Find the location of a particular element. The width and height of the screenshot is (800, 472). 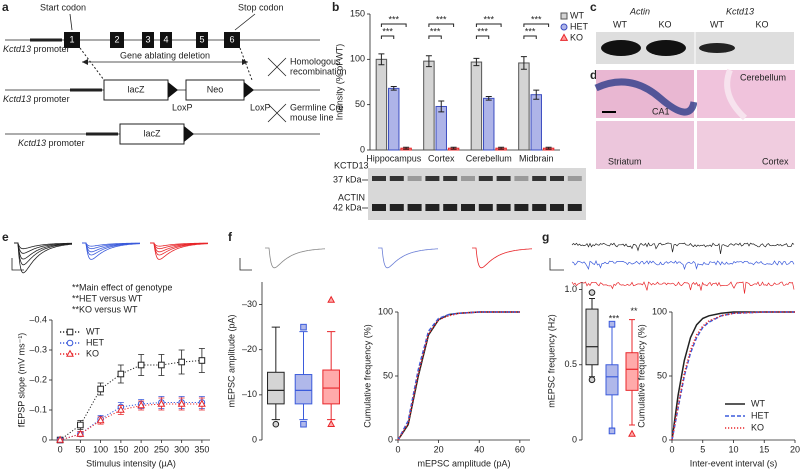

x-tick-label: 50 is located at coordinates (80, 449).